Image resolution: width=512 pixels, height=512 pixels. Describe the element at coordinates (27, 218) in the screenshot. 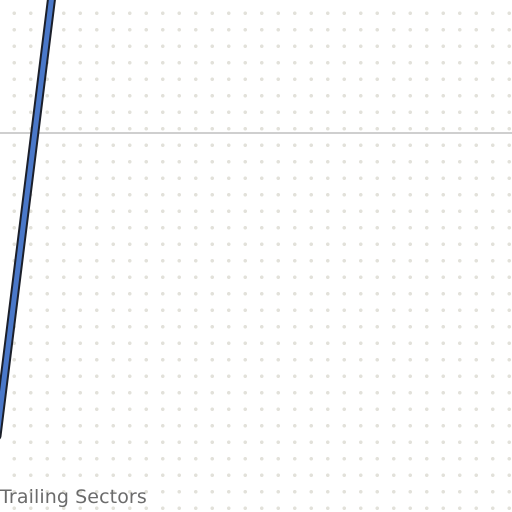

I see `track-segment` at that location.